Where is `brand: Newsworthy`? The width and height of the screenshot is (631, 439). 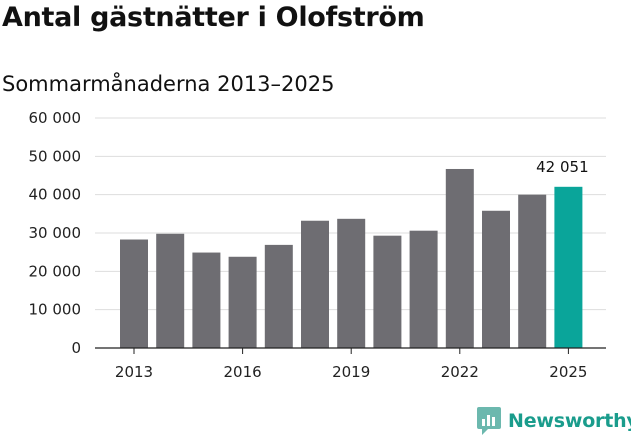
brand: Newsworthy is located at coordinates (553, 421).